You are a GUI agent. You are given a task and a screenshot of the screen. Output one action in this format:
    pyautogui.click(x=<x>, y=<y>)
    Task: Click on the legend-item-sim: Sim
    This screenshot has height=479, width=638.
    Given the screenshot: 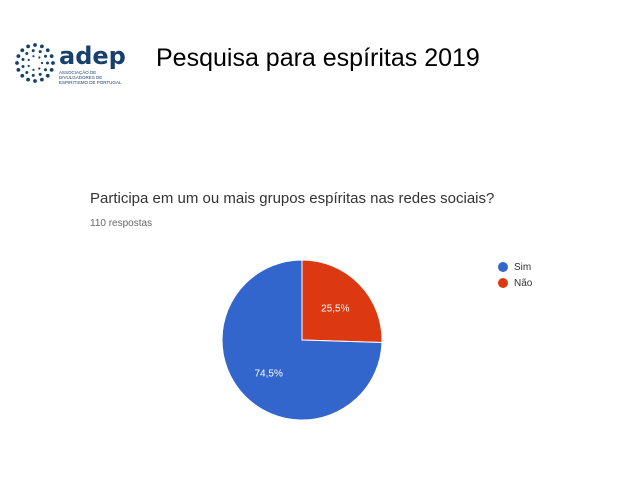 What is the action you would take?
    pyautogui.click(x=515, y=267)
    